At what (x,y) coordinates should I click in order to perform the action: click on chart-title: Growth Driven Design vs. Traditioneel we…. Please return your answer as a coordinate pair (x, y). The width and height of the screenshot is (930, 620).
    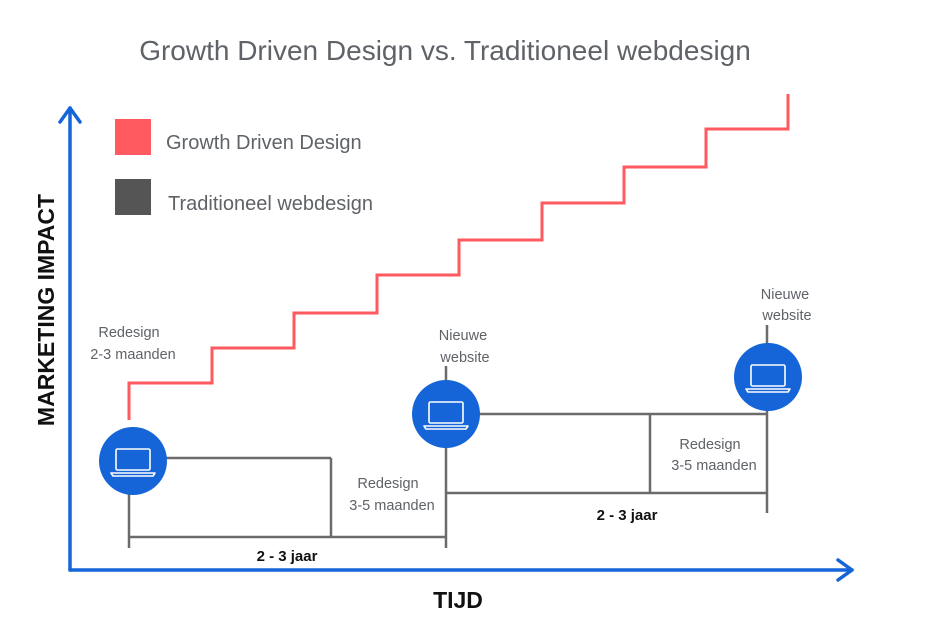
    Looking at the image, I should click on (445, 50).